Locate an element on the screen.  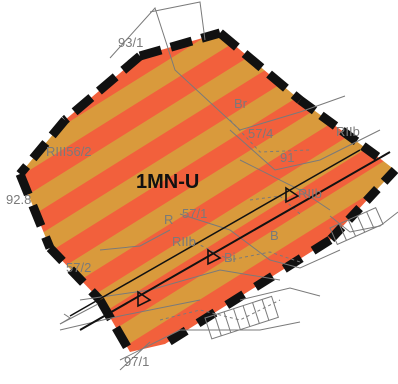
parcel-label-57-2: 57/2 is located at coordinates (78, 267).